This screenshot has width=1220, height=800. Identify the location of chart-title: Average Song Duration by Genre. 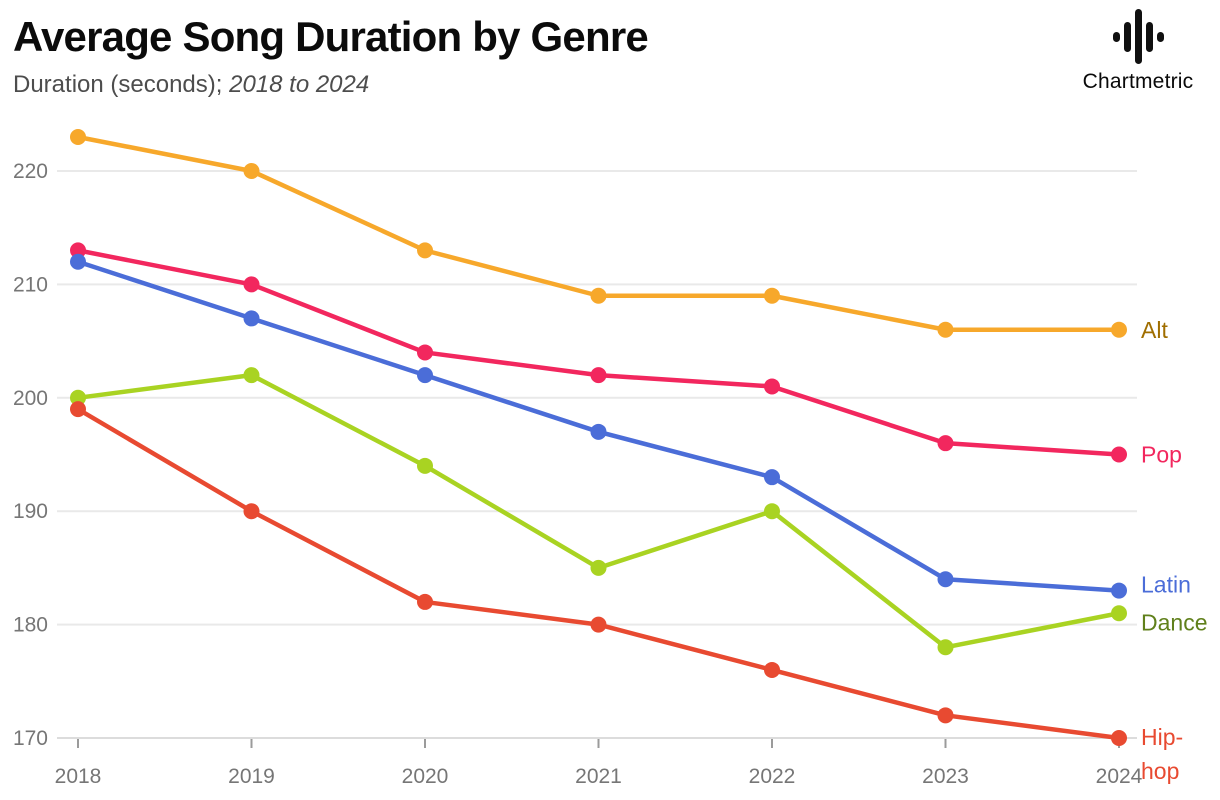
(331, 36).